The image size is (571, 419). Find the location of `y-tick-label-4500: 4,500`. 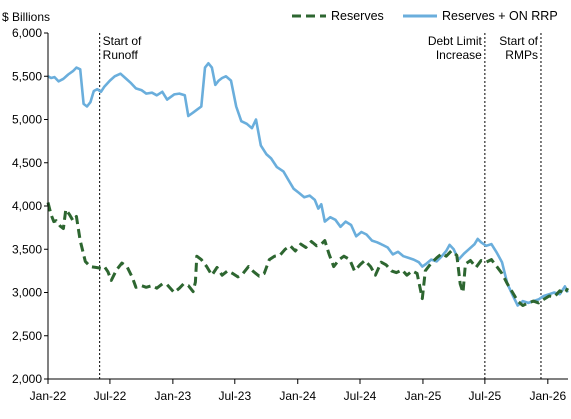

y-tick-label-4500: 4,500 is located at coordinates (27, 163).